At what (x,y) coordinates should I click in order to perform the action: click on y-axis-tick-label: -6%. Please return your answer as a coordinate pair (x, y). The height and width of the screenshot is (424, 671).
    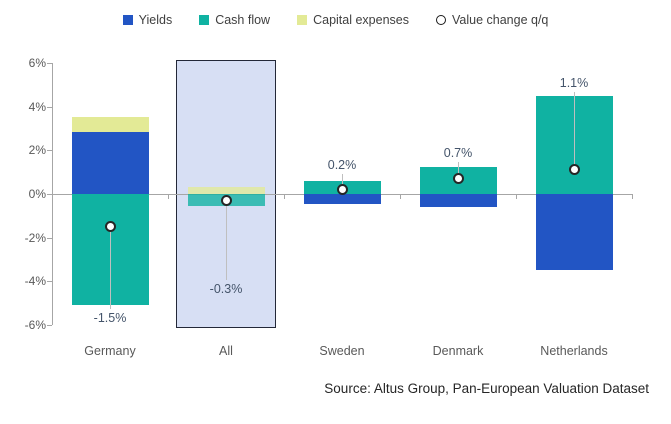
    Looking at the image, I should click on (35, 324).